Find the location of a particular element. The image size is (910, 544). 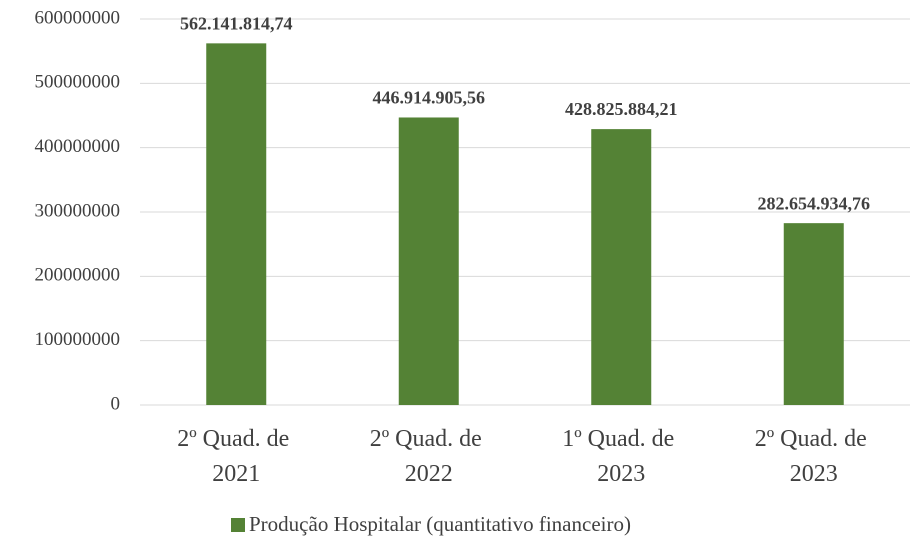

data-label: 446.914.905,56 is located at coordinates (429, 98).